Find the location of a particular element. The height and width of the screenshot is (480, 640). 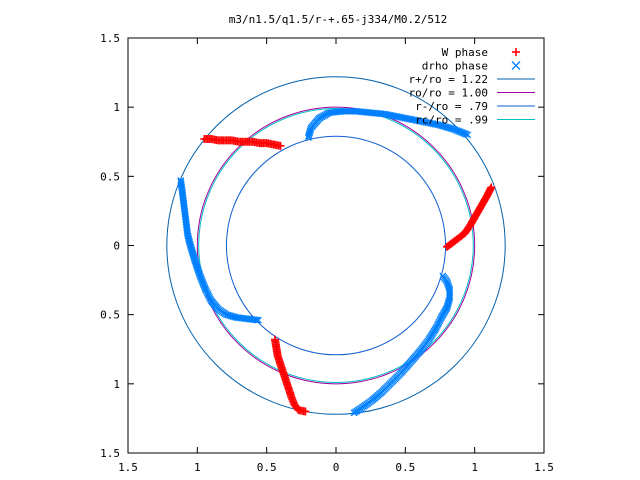

legend-label: r-/ro = .79 is located at coordinates (451, 106).